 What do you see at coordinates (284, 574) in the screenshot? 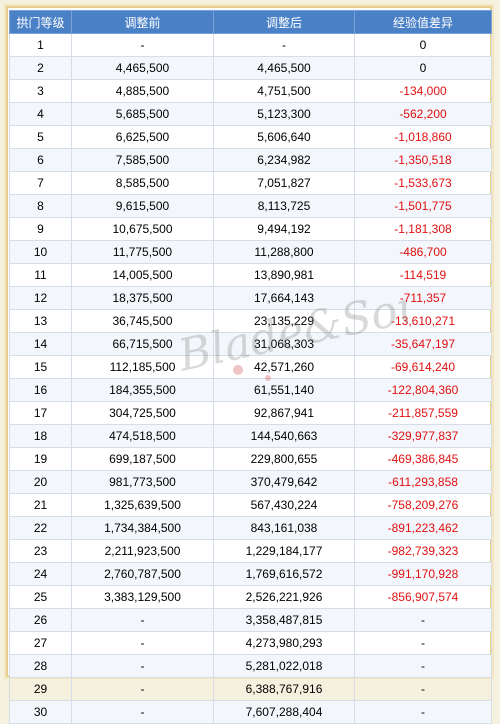
I see `cell-after: 1,769,616,572` at bounding box center [284, 574].